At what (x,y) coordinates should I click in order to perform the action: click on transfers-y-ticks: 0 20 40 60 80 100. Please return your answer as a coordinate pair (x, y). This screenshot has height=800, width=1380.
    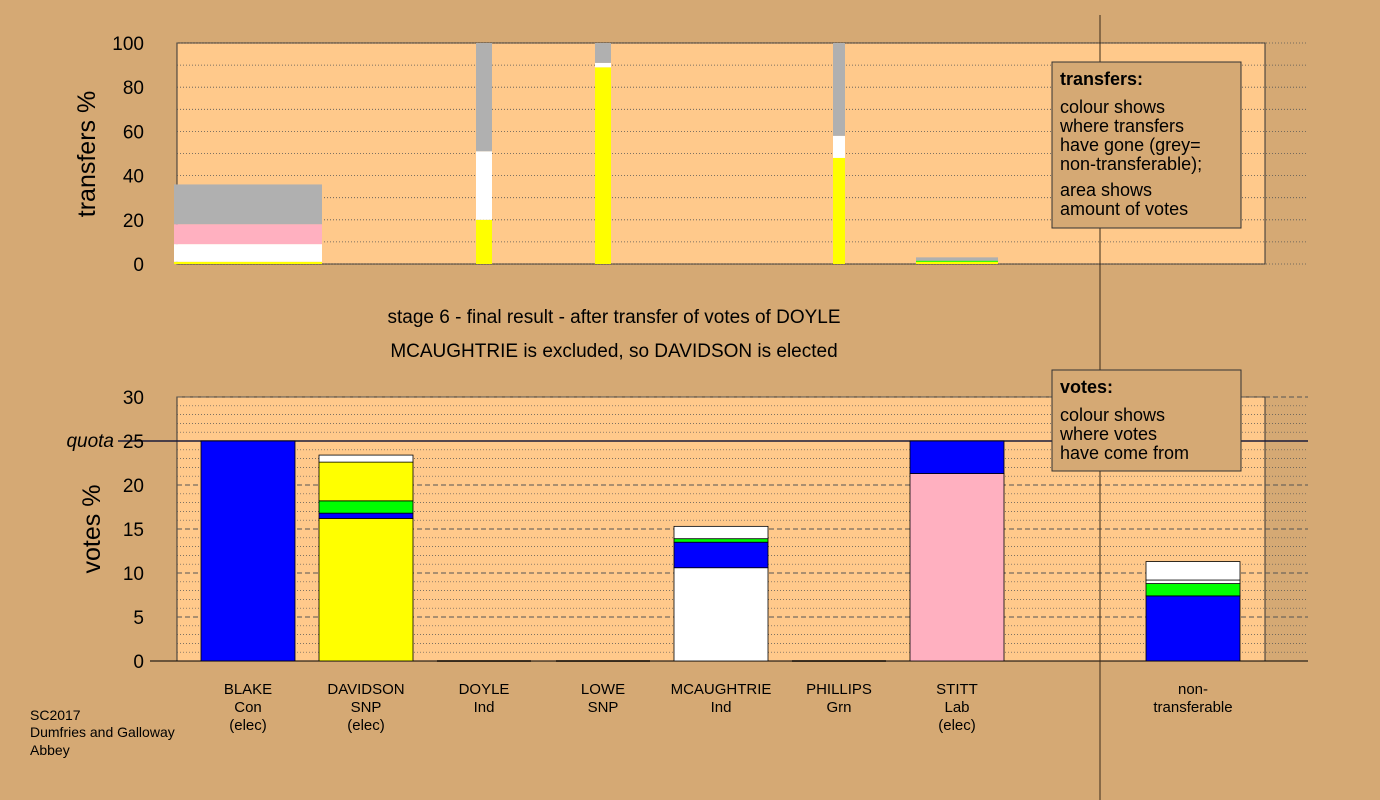
    Looking at the image, I should click on (128, 155).